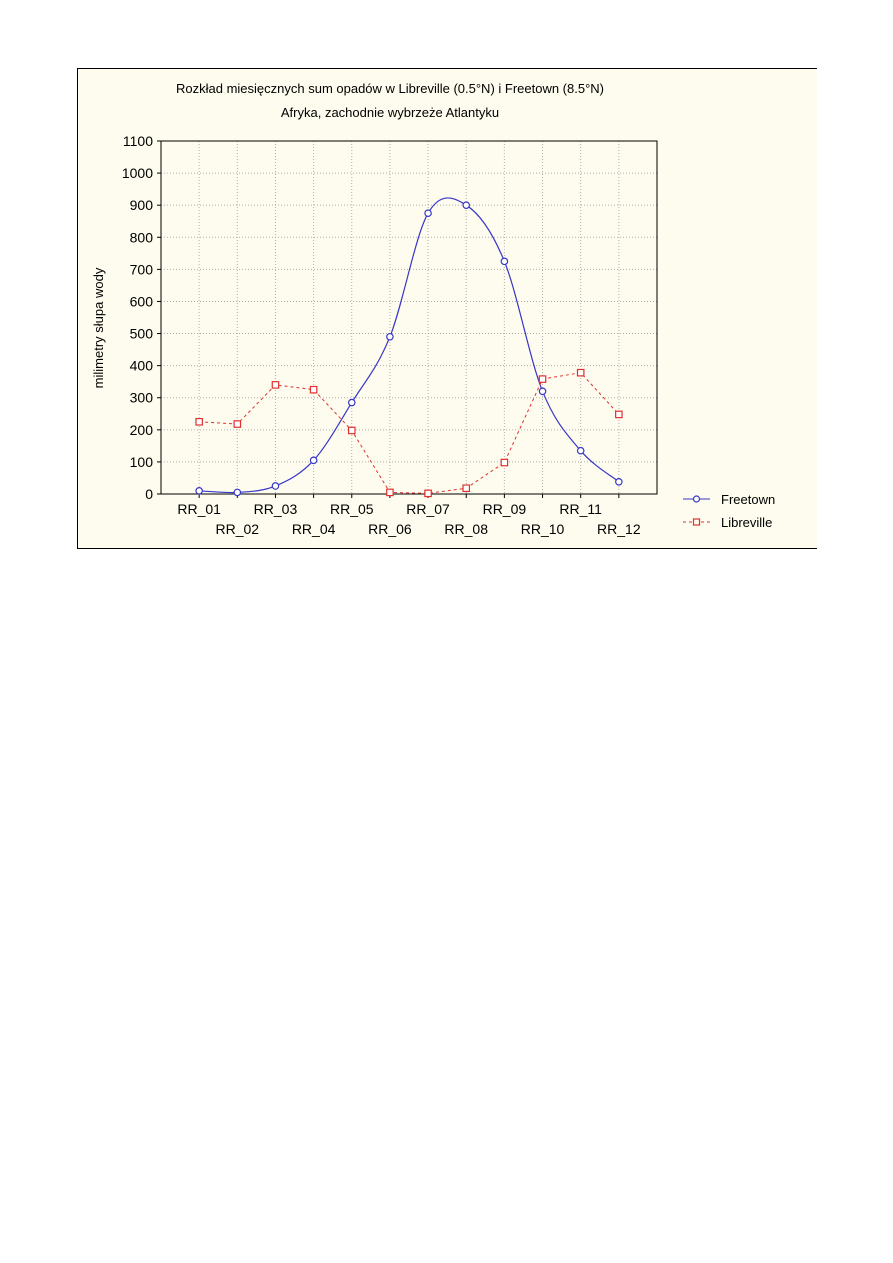  Describe the element at coordinates (729, 511) in the screenshot. I see `legend: Freetown Libreville` at that location.